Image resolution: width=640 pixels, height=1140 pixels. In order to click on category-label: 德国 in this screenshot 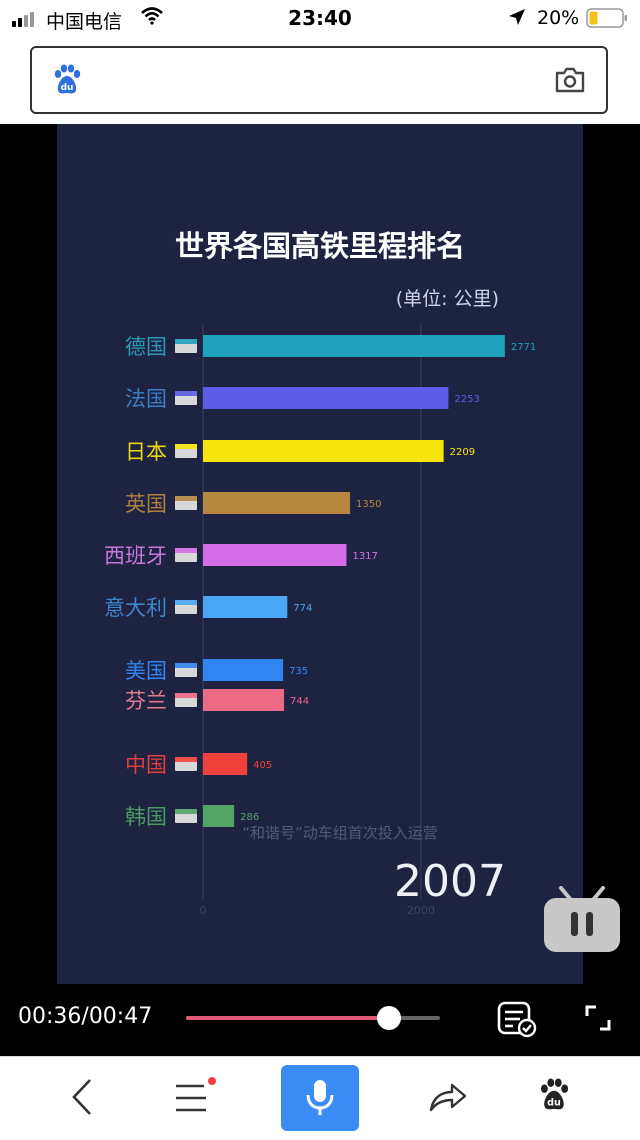, I will do `click(146, 347)`.